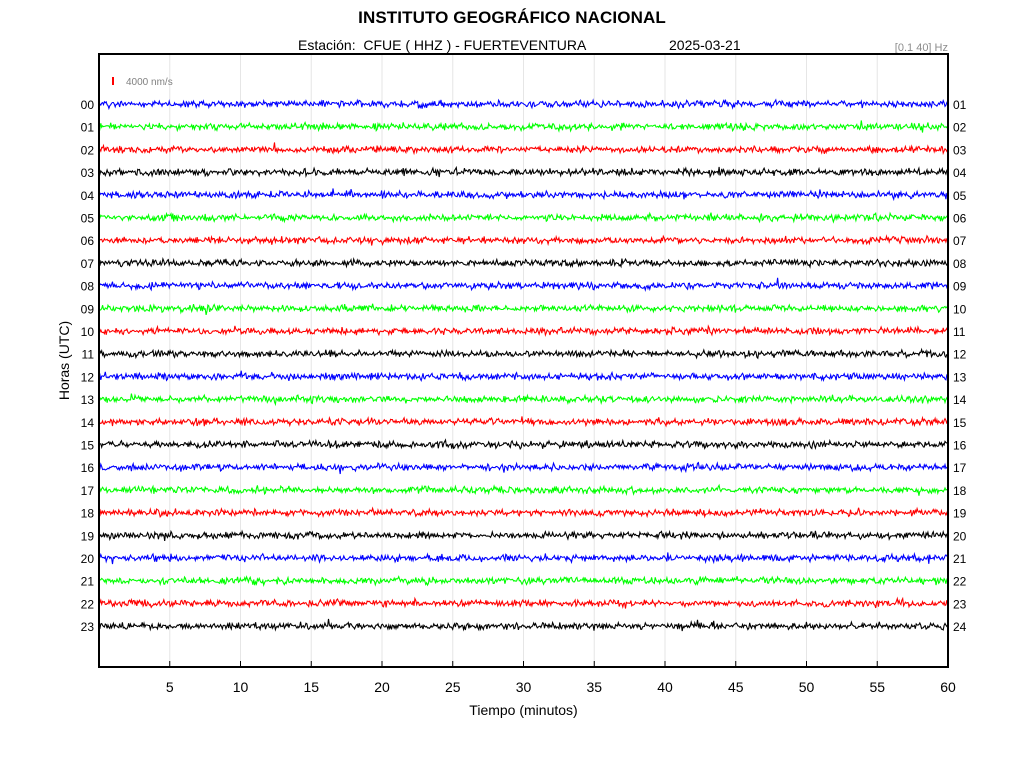 This screenshot has height=768, width=1024. I want to click on x-tick-label: 20, so click(382, 687).